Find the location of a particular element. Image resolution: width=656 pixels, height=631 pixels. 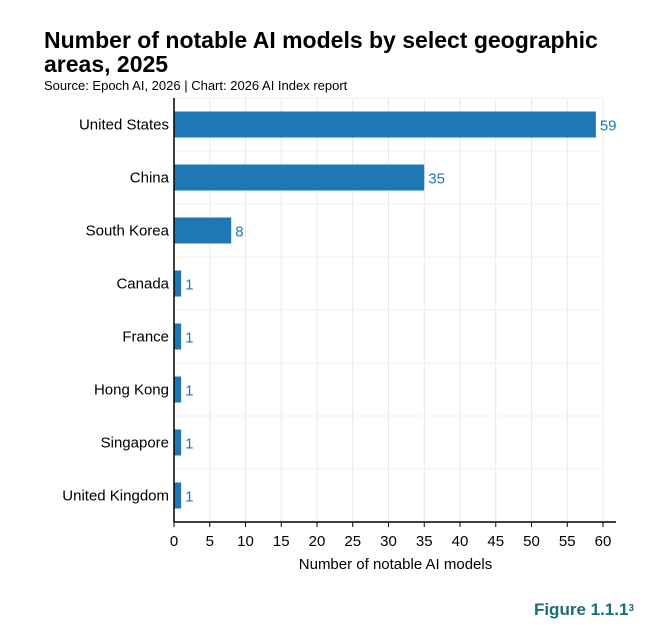

x-tick-label: 50 is located at coordinates (531, 541).